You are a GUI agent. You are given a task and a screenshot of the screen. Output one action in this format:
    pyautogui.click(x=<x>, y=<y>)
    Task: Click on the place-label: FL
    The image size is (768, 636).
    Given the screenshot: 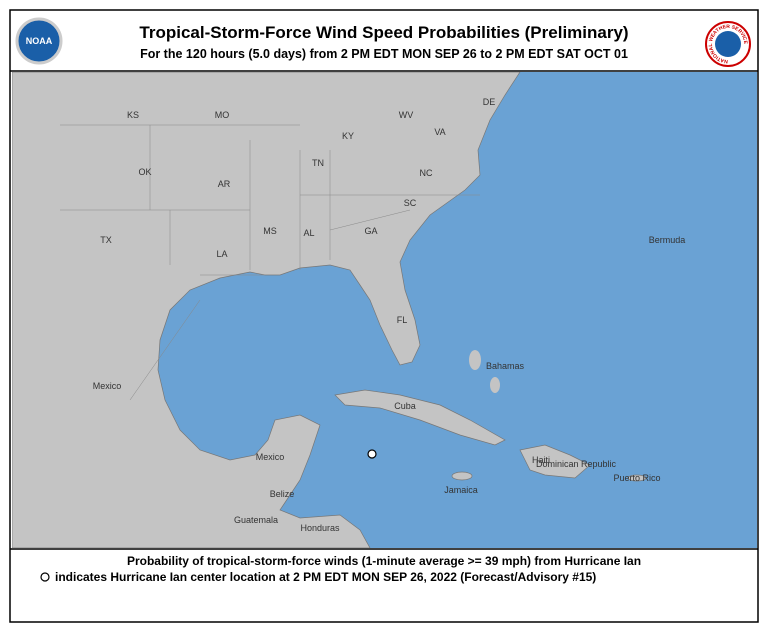 What is the action you would take?
    pyautogui.click(x=402, y=320)
    